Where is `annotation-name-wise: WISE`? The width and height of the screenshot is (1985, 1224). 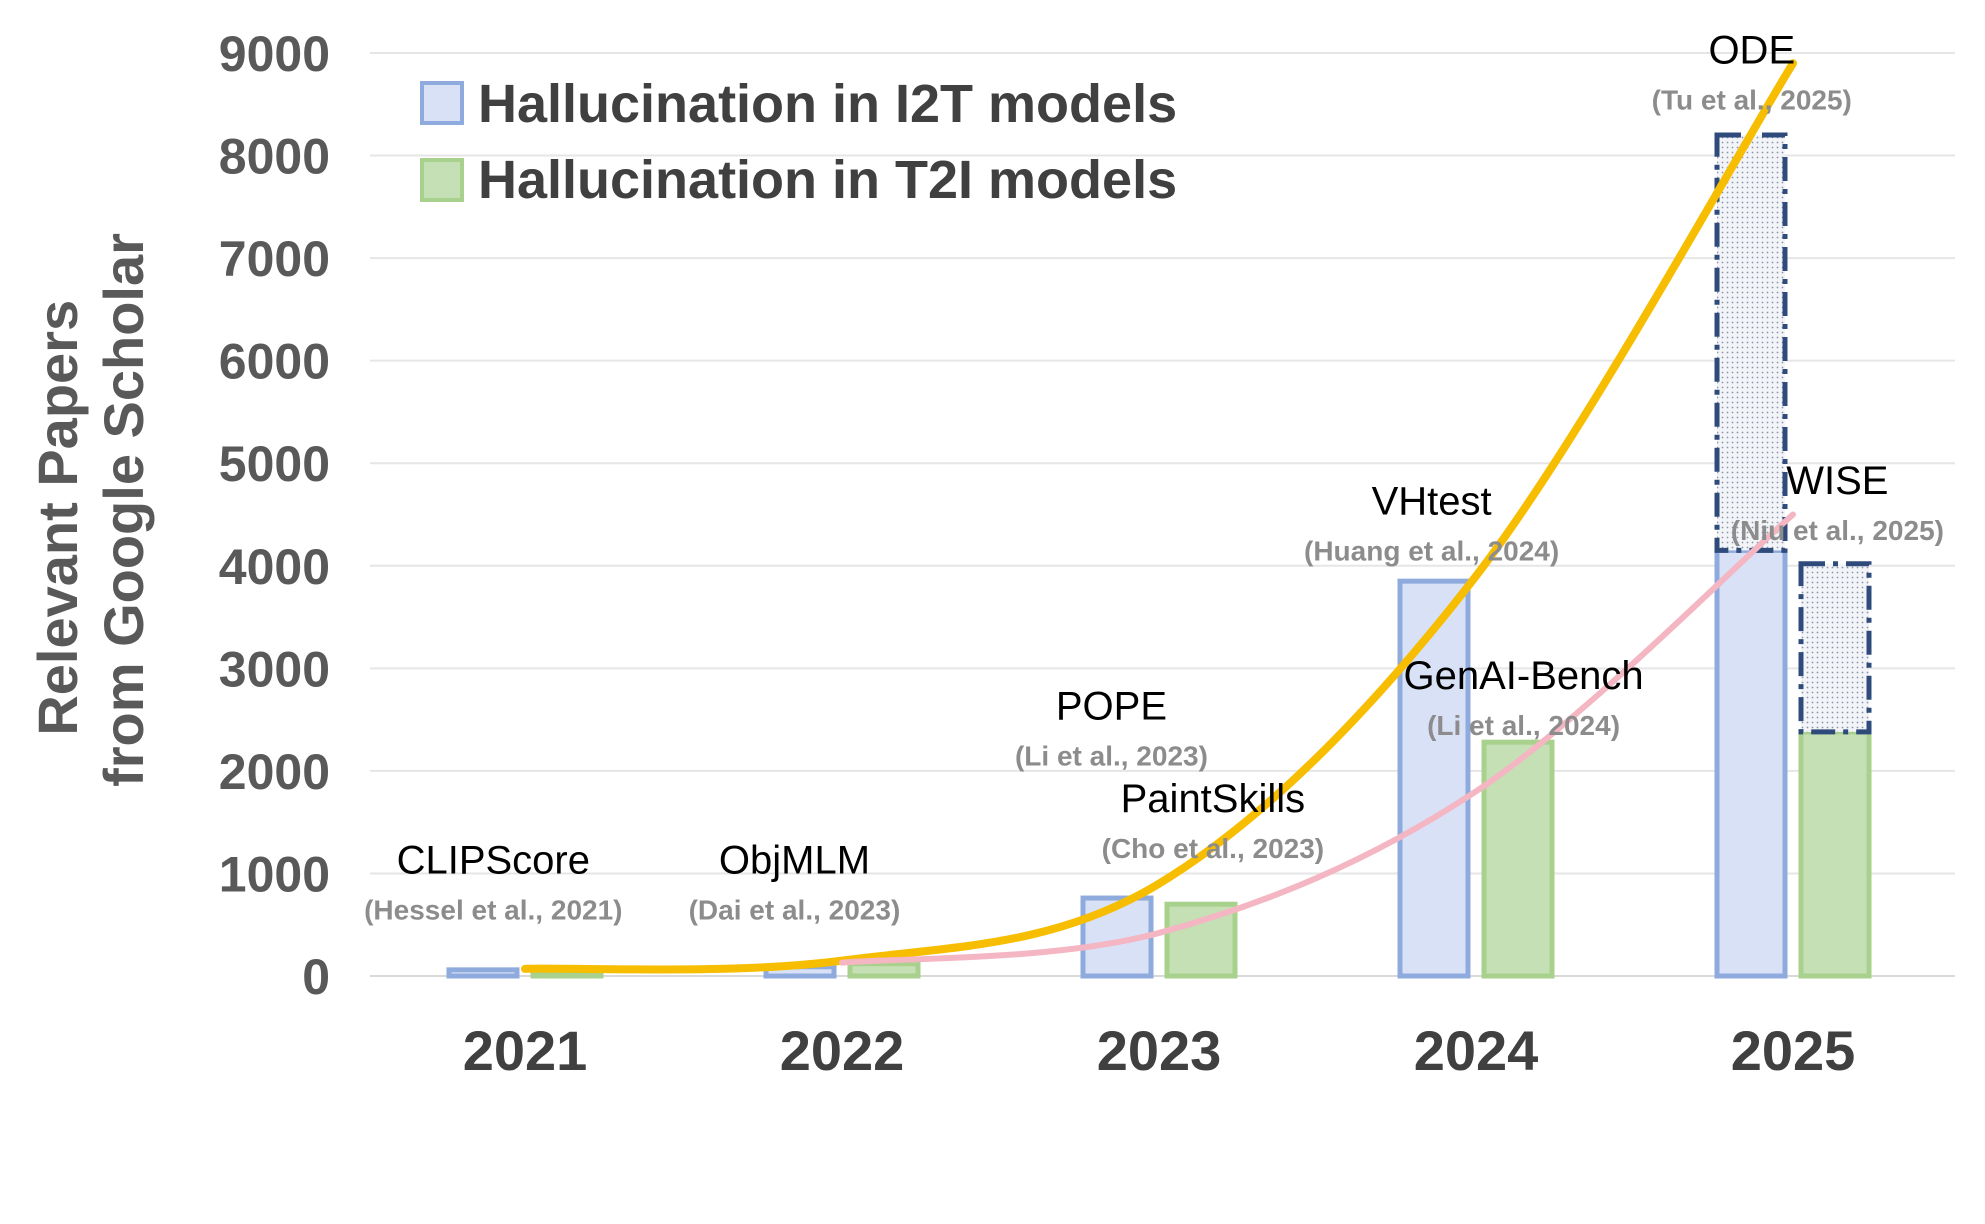
annotation-name-wise: WISE is located at coordinates (1837, 481).